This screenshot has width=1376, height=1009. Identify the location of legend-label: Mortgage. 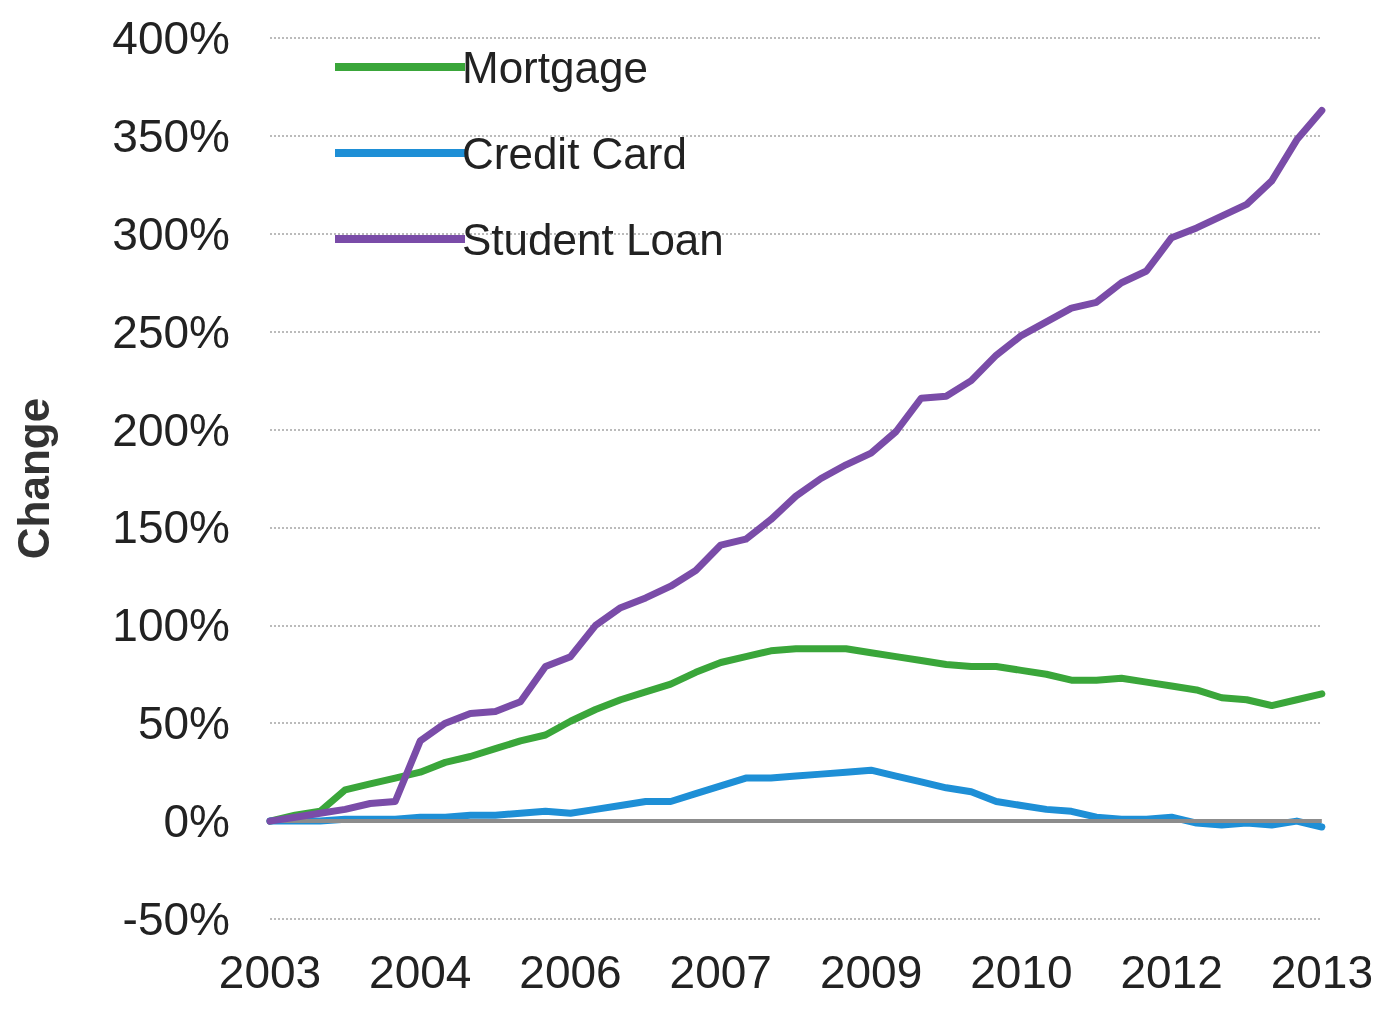
(555, 67).